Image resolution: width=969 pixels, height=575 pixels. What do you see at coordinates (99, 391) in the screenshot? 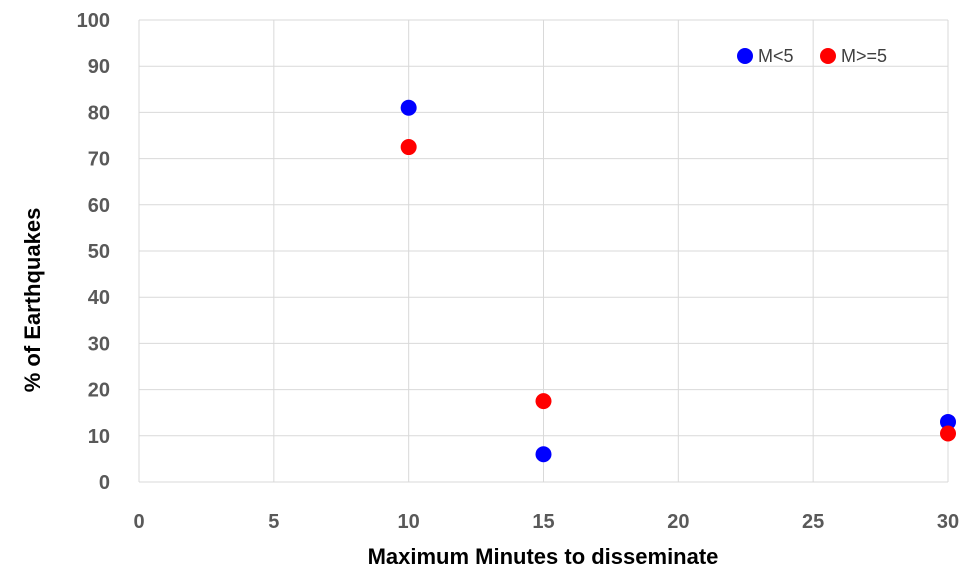
I see `y-tick-label: 20` at bounding box center [99, 391].